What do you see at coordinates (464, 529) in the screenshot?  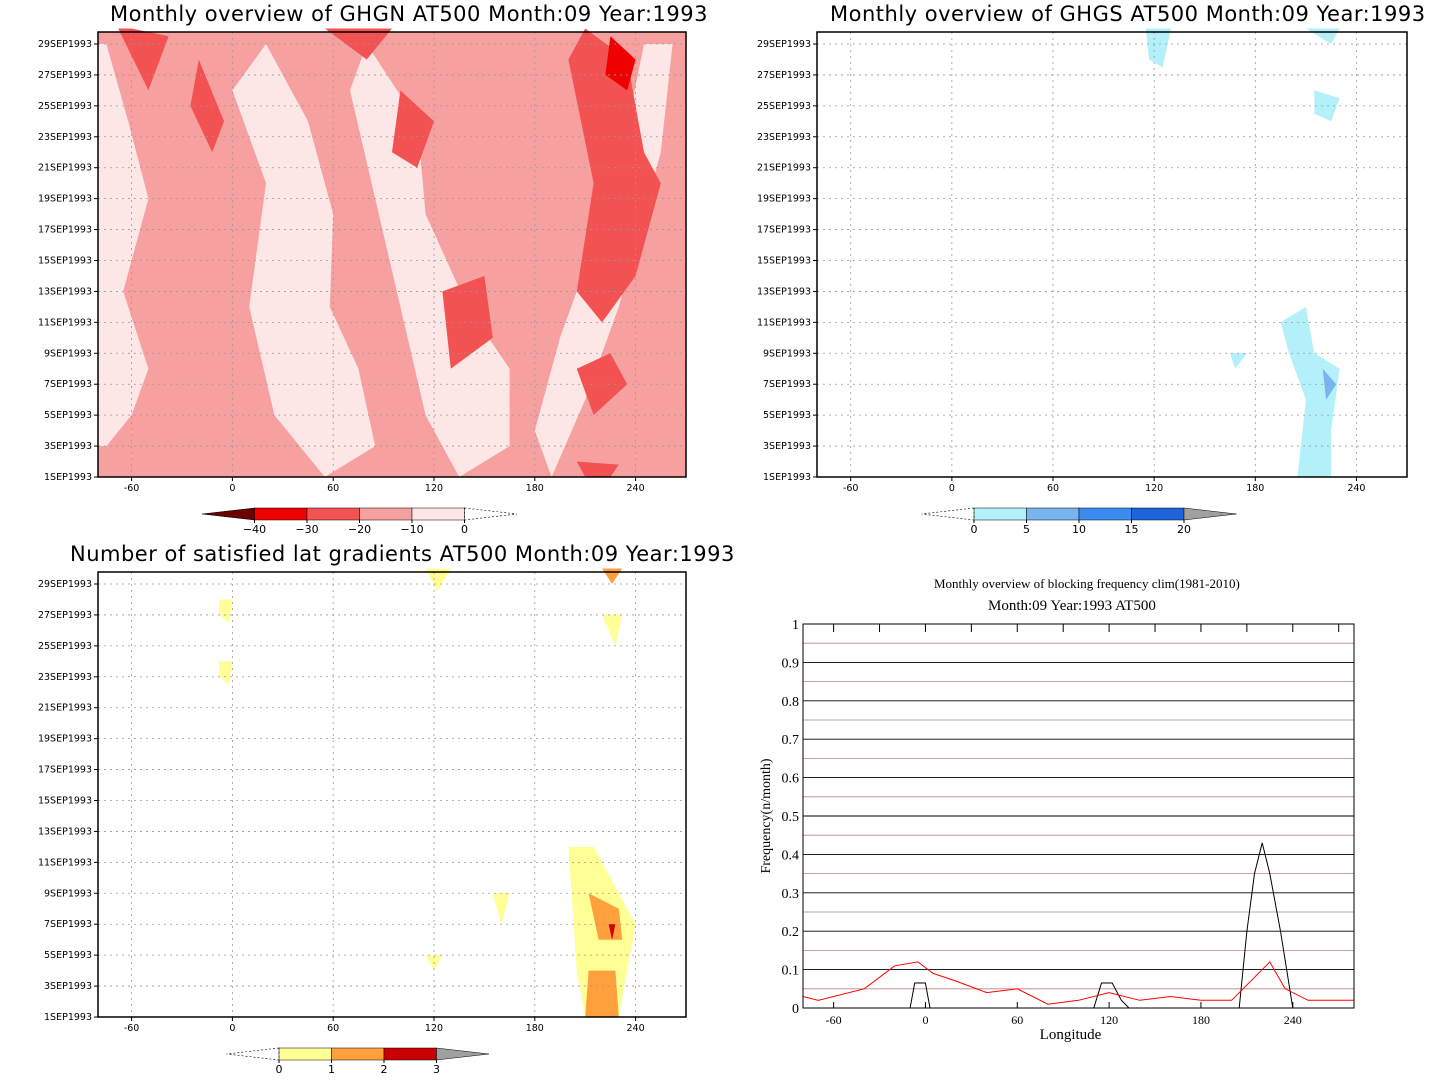 I see `colorbar-label: 0` at bounding box center [464, 529].